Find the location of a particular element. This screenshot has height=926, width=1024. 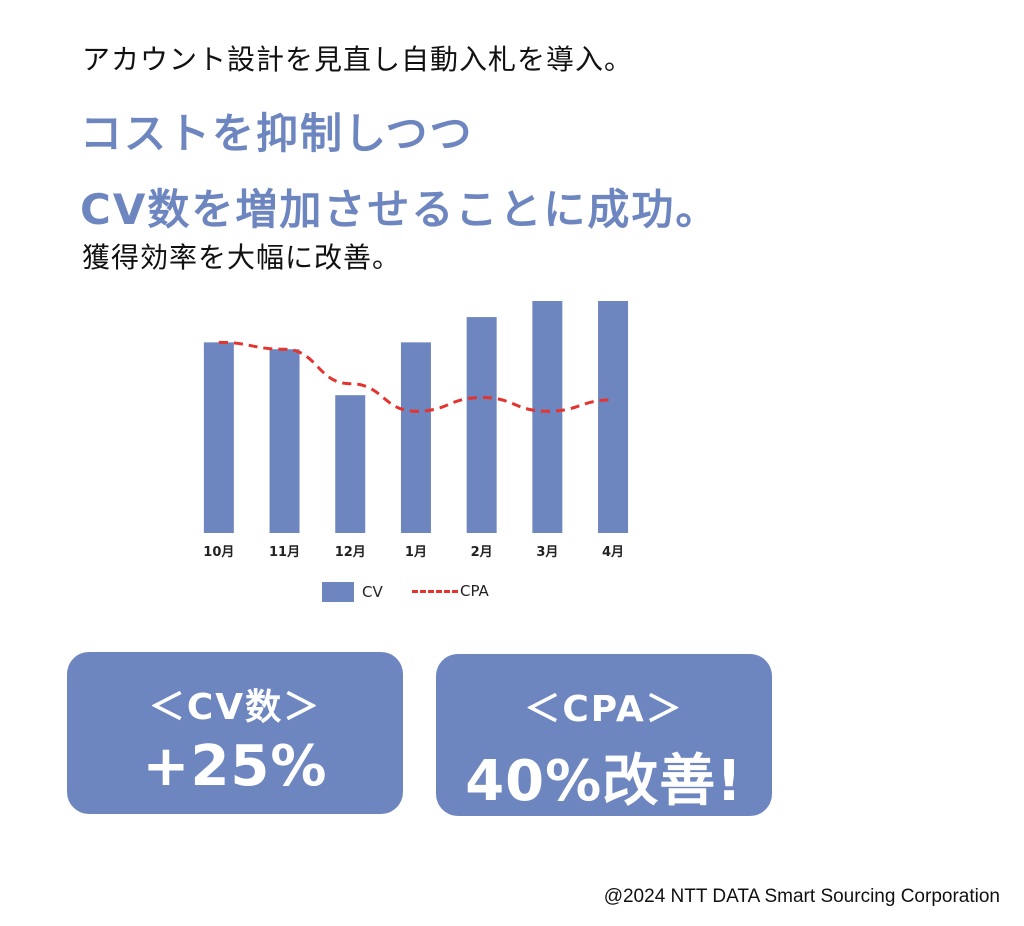

x-tick-label: 1月 is located at coordinates (416, 552).